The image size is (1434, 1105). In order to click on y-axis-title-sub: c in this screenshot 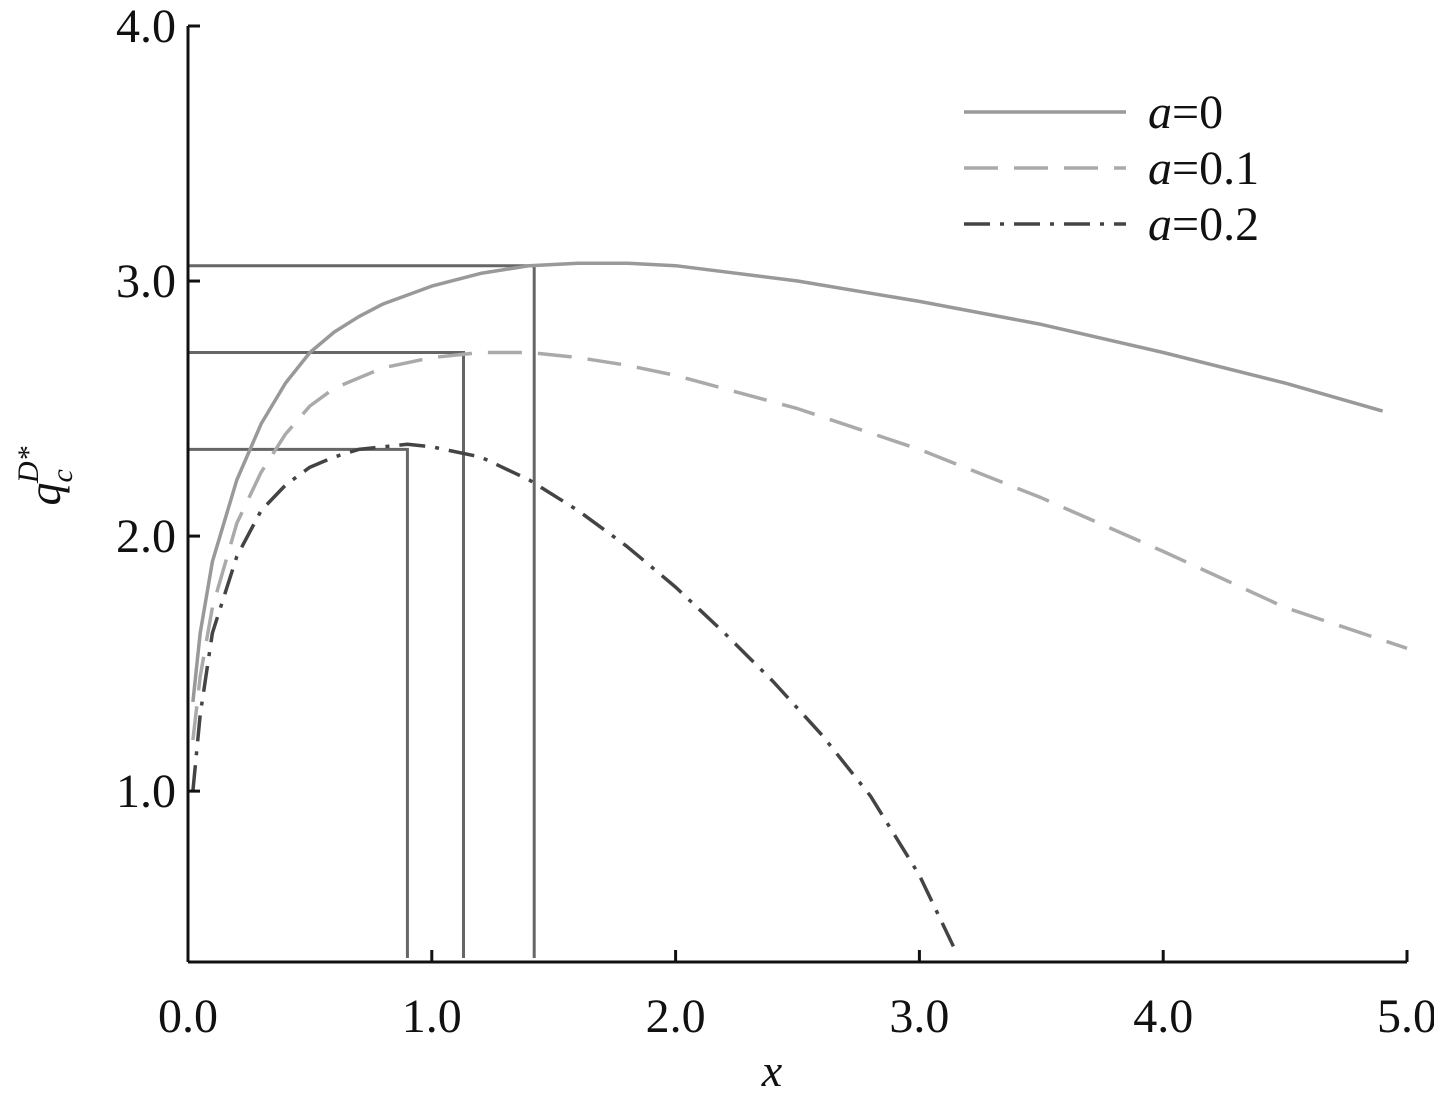, I will do `click(62, 475)`.